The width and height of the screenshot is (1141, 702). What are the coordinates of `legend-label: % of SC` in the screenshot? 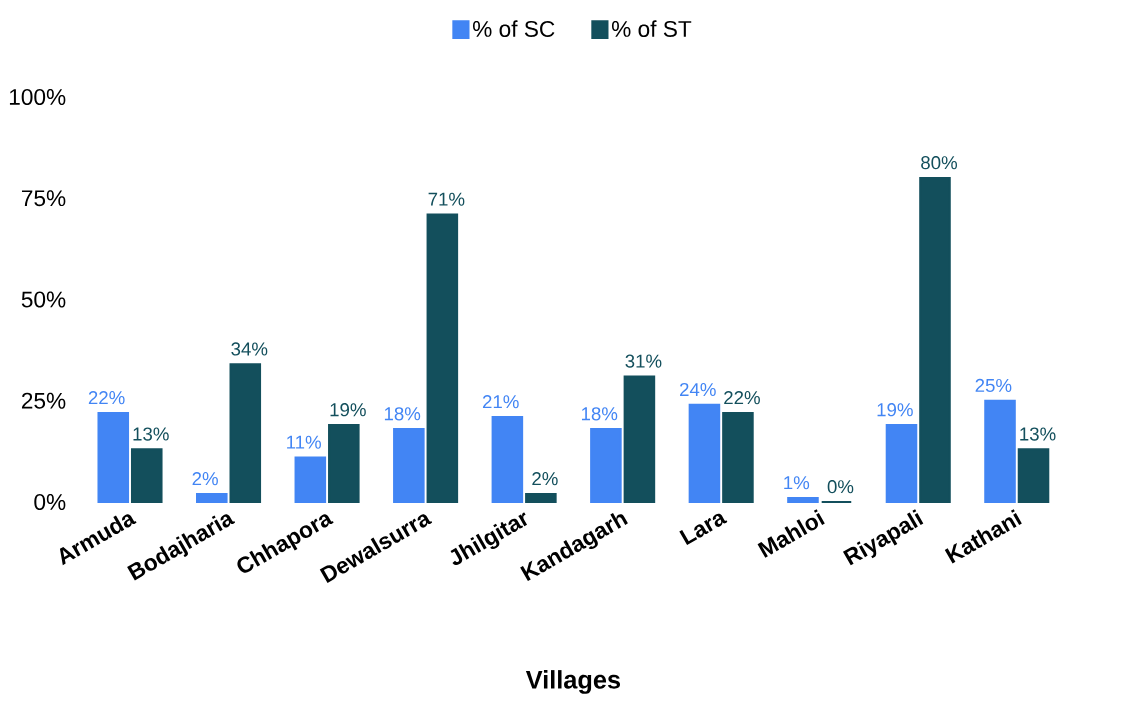 It's located at (513, 28).